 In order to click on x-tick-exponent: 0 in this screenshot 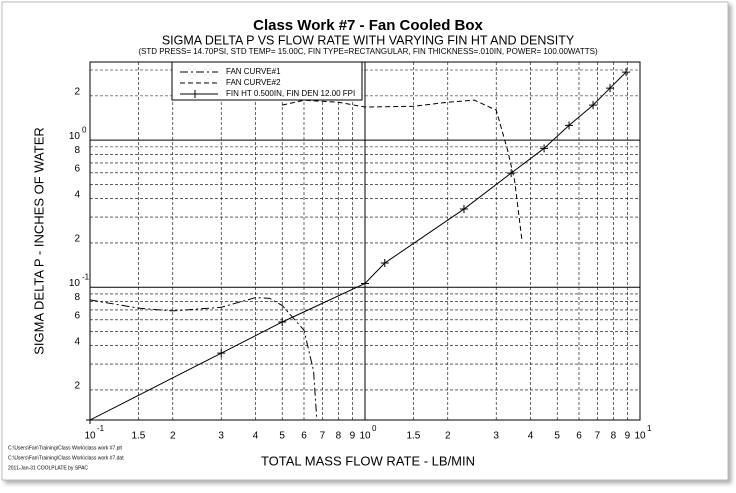, I will do `click(374, 428)`.